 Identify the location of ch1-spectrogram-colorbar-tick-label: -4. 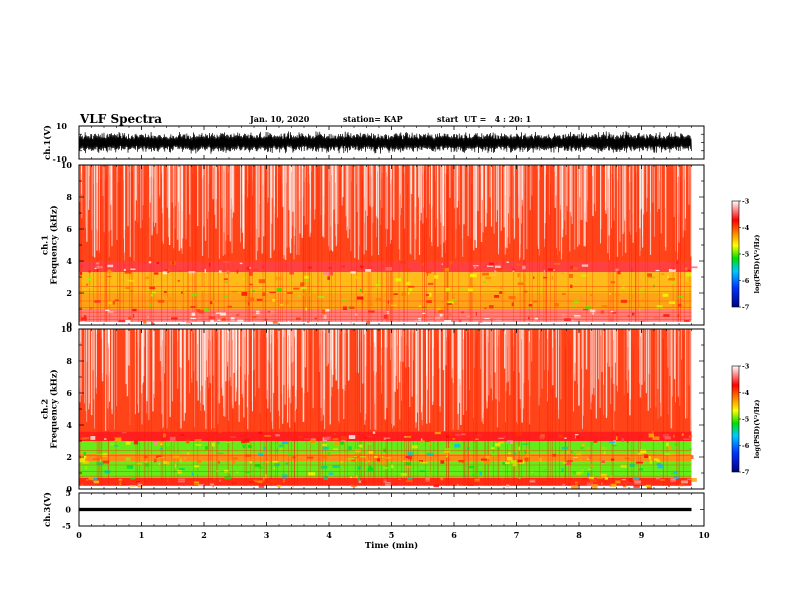
(746, 228).